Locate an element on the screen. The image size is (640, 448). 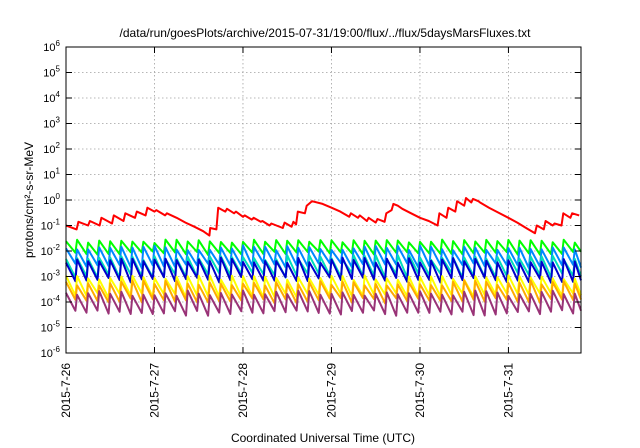
y-axis-label: protons/cm²-s-sr-MeV is located at coordinates (29, 200).